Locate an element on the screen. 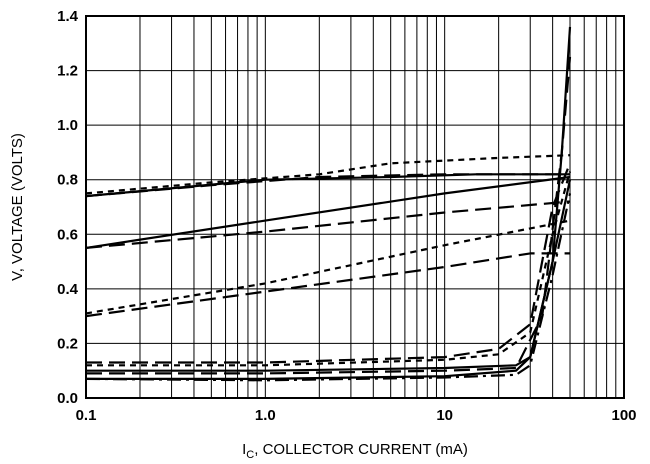 This screenshot has height=464, width=650. x-axis-label-subscript: C is located at coordinates (250, 455).